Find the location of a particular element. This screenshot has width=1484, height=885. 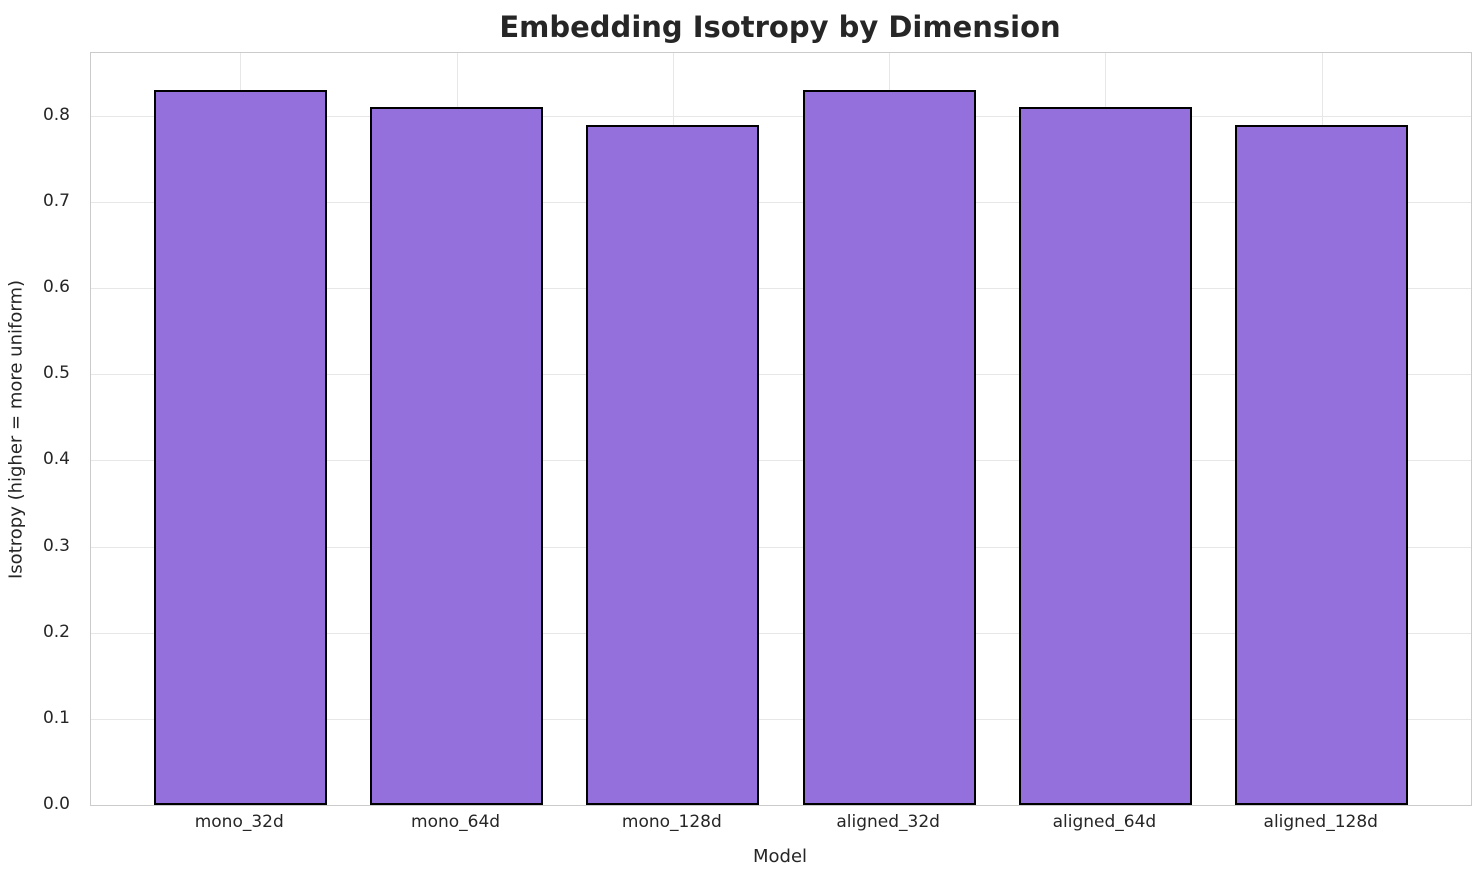

x-axis-label: Model is located at coordinates (780, 856).